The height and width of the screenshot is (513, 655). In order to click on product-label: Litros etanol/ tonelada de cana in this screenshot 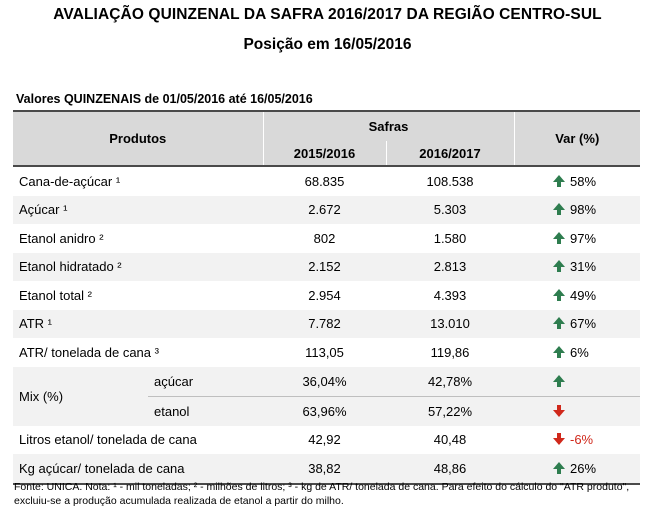, I will do `click(108, 440)`.